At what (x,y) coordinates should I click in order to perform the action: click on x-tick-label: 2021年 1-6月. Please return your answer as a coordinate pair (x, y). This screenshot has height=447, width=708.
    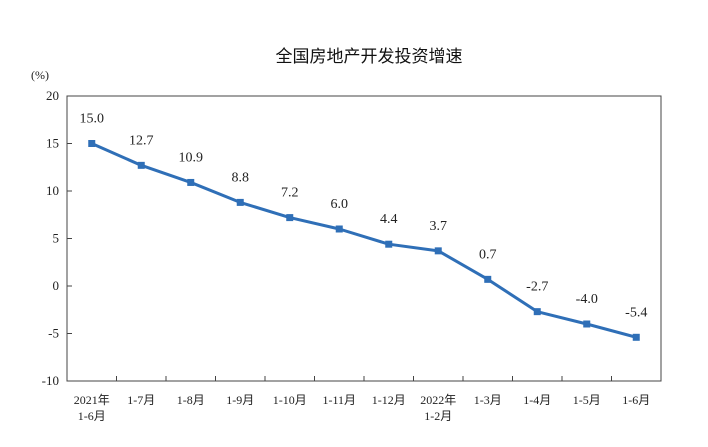
    Looking at the image, I should click on (92, 408).